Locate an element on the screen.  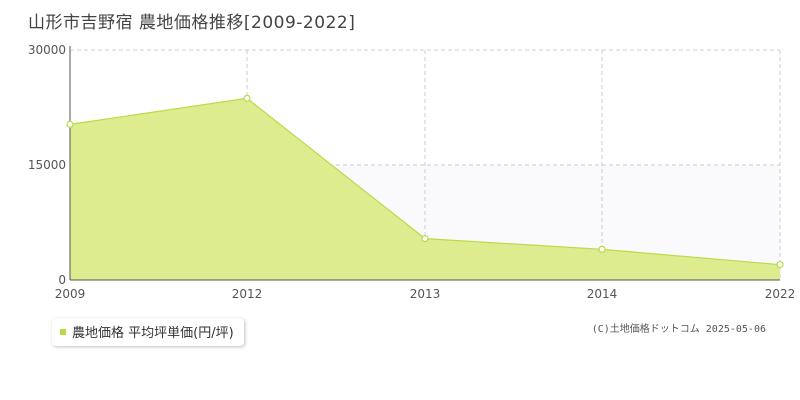
chart-title: 山形市吉野宿 農地価格推移[2009-2022] is located at coordinates (192, 23).